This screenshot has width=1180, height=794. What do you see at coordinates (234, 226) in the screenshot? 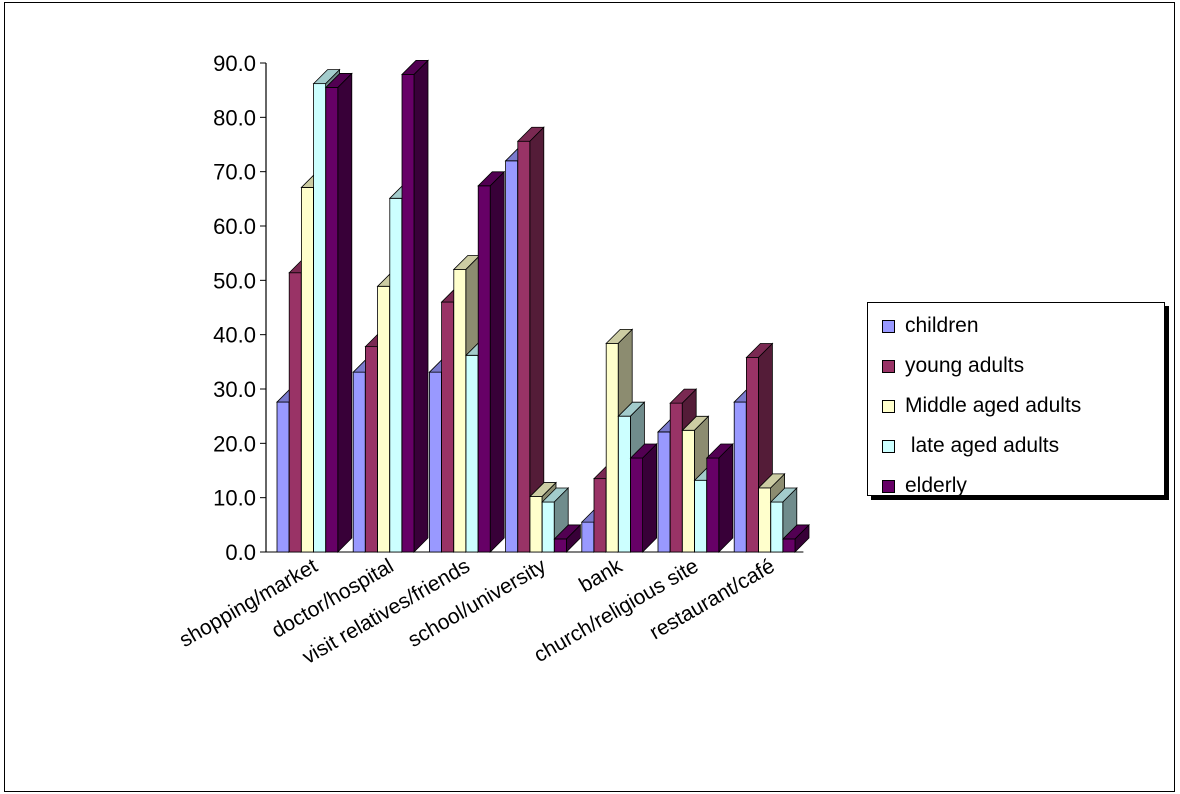
I see `y-tick-label: 60.0` at bounding box center [234, 226].